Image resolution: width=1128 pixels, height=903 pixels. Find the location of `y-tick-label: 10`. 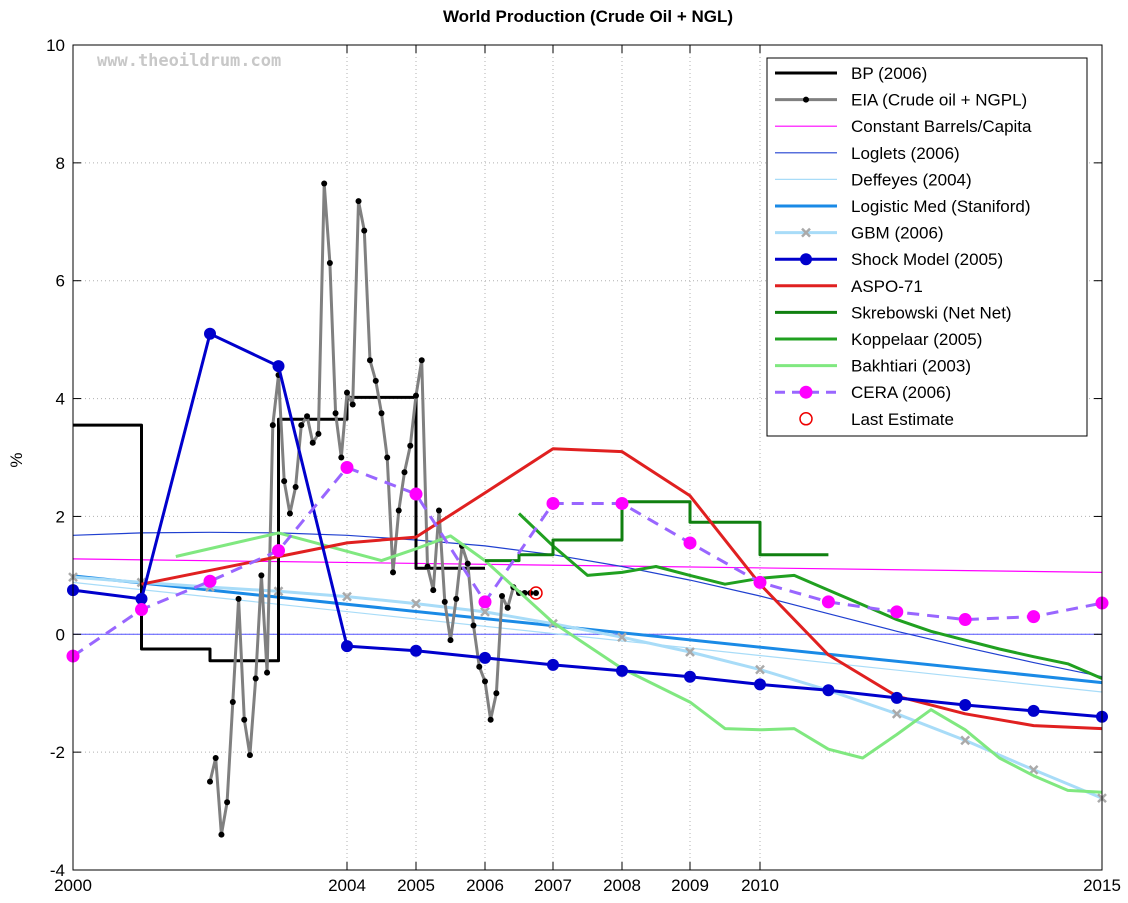

y-tick-label: 10 is located at coordinates (55, 45).